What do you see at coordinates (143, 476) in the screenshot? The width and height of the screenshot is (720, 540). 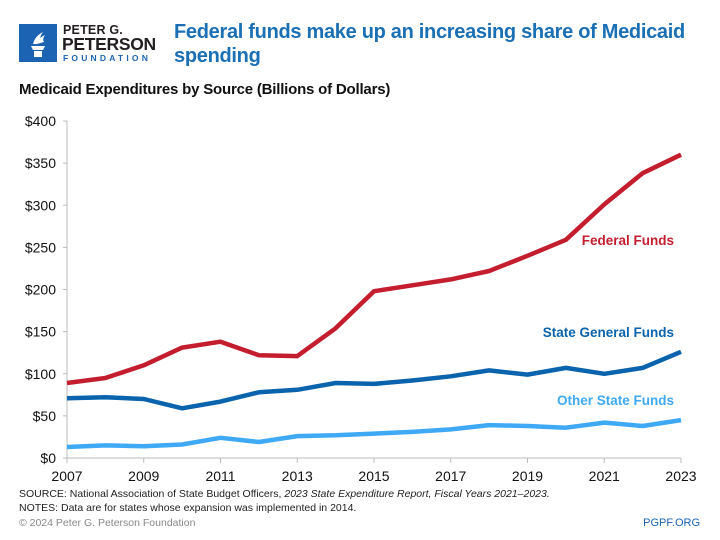 I see `x-tick-label: 2009` at bounding box center [143, 476].